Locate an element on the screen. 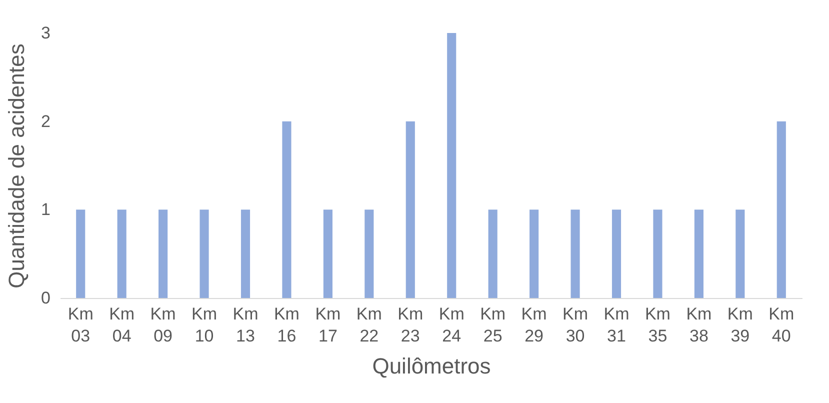 Image resolution: width=829 pixels, height=403 pixels. x-tick-label: Km 24 is located at coordinates (451, 325).